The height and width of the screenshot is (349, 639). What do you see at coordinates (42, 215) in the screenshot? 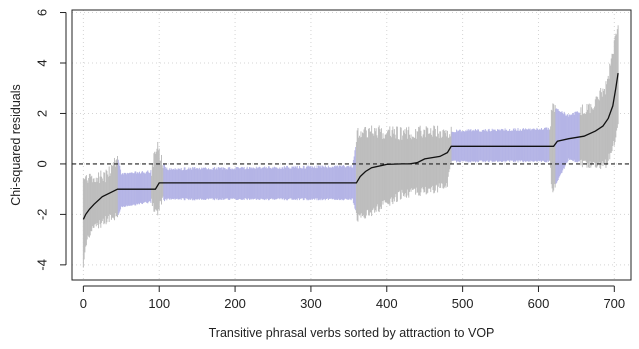
I see `y-tick-label: -2` at bounding box center [42, 215].